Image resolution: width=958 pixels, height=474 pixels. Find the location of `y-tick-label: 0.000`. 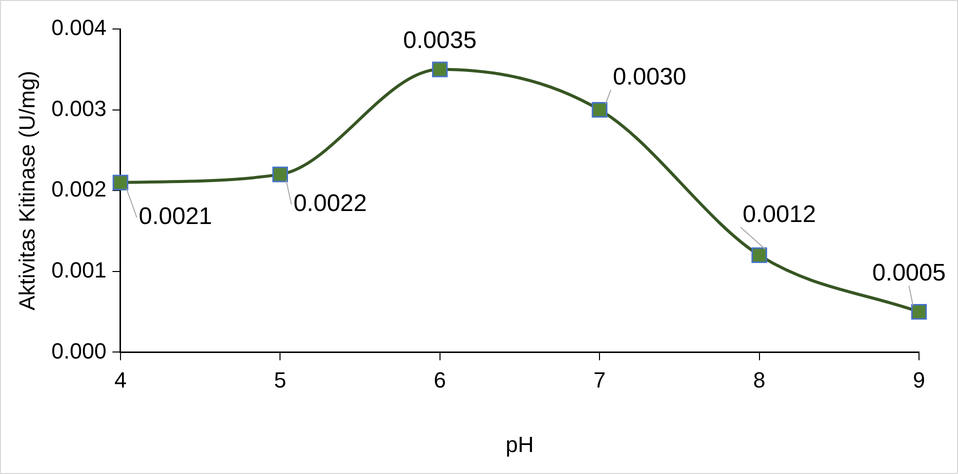

y-tick-label: 0.000 is located at coordinates (78, 351).